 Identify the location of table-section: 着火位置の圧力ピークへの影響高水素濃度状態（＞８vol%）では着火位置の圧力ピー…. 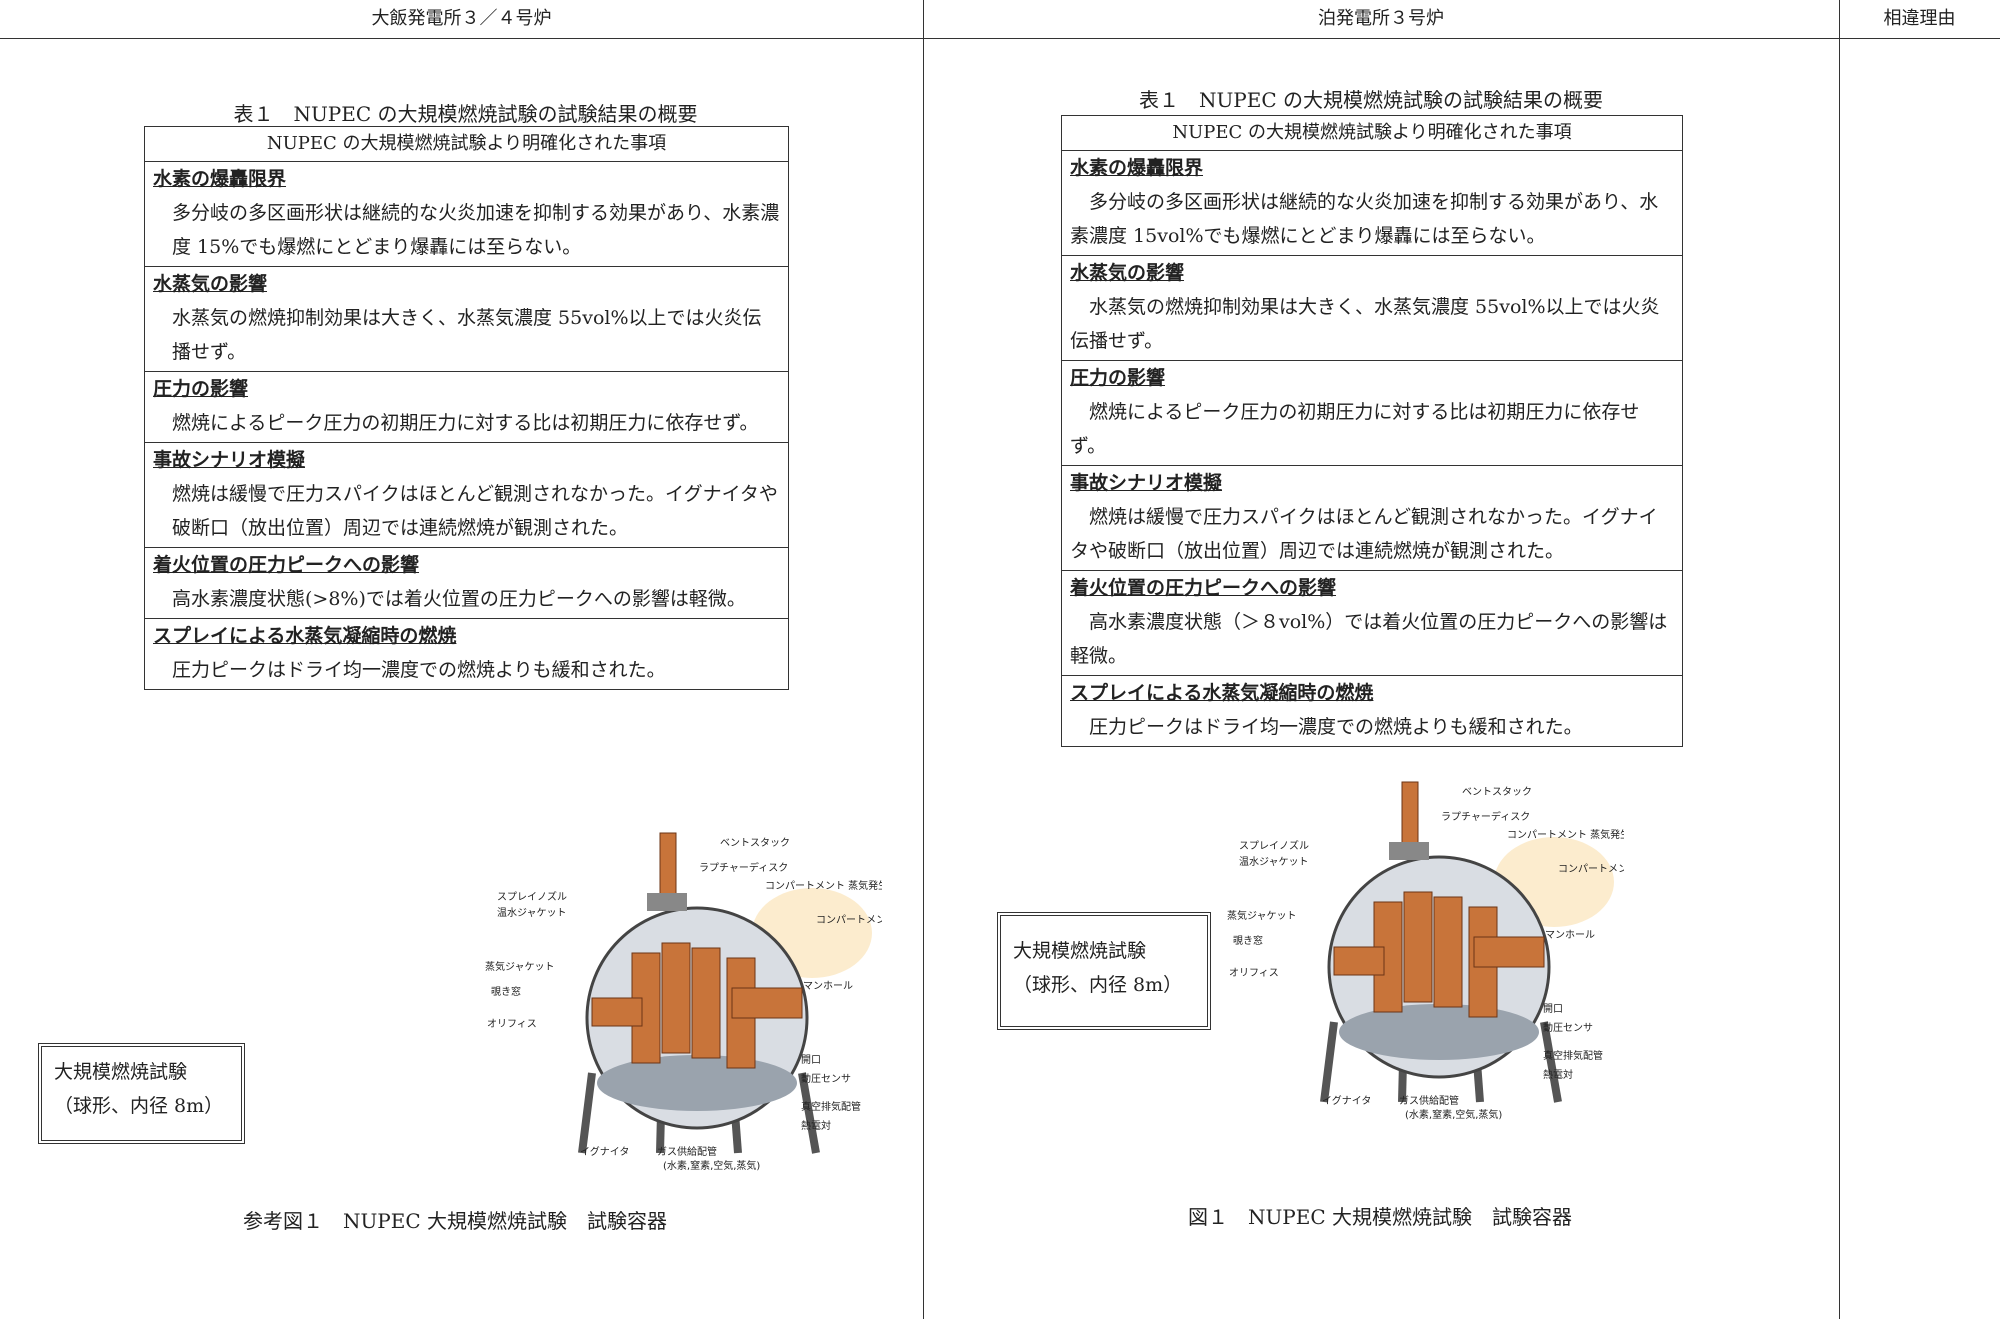
(1372, 623).